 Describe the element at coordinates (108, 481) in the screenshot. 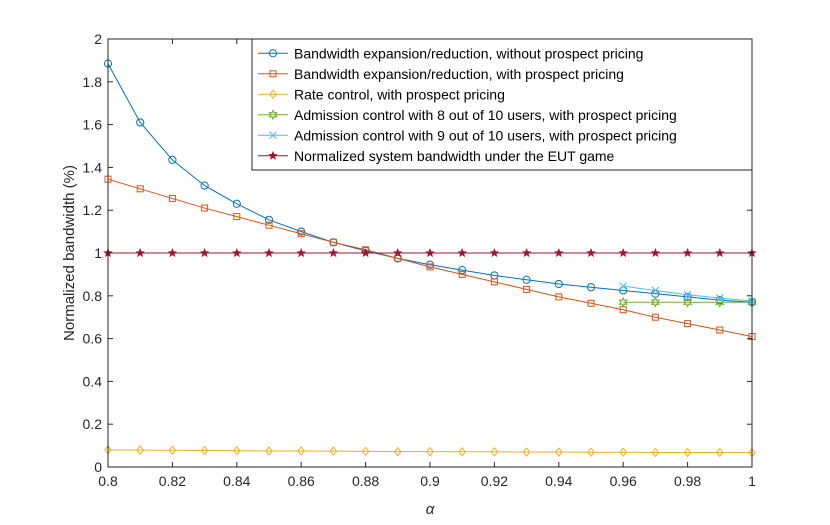

I see `x-tick-label: 0.8` at that location.